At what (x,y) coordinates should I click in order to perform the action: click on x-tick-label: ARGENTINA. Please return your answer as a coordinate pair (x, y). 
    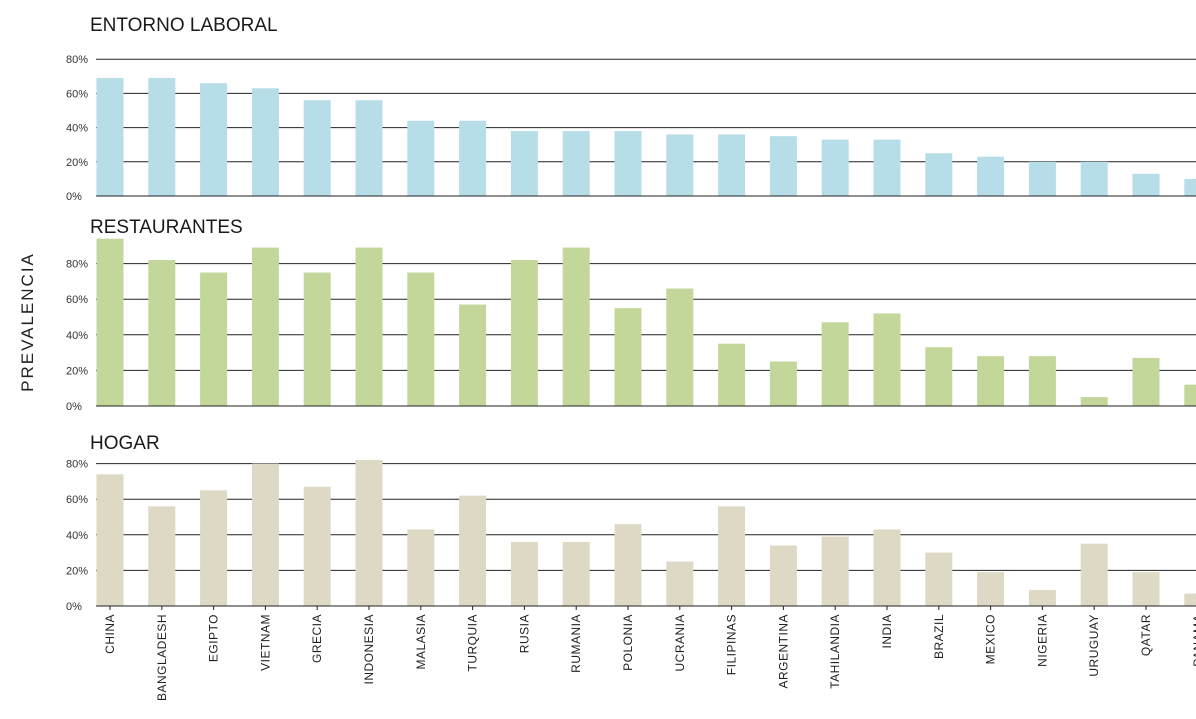
    Looking at the image, I should click on (783, 651).